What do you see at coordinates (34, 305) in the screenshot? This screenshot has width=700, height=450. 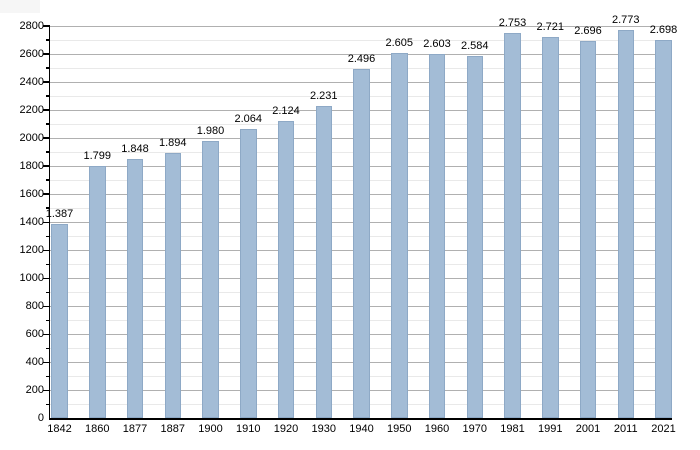 I see `y-axis-label: 800` at bounding box center [34, 305].